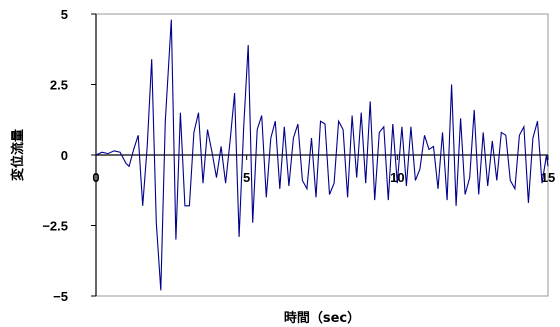 The height and width of the screenshot is (327, 560). Describe the element at coordinates (64, 14) in the screenshot. I see `y-tick-label: 5` at that location.